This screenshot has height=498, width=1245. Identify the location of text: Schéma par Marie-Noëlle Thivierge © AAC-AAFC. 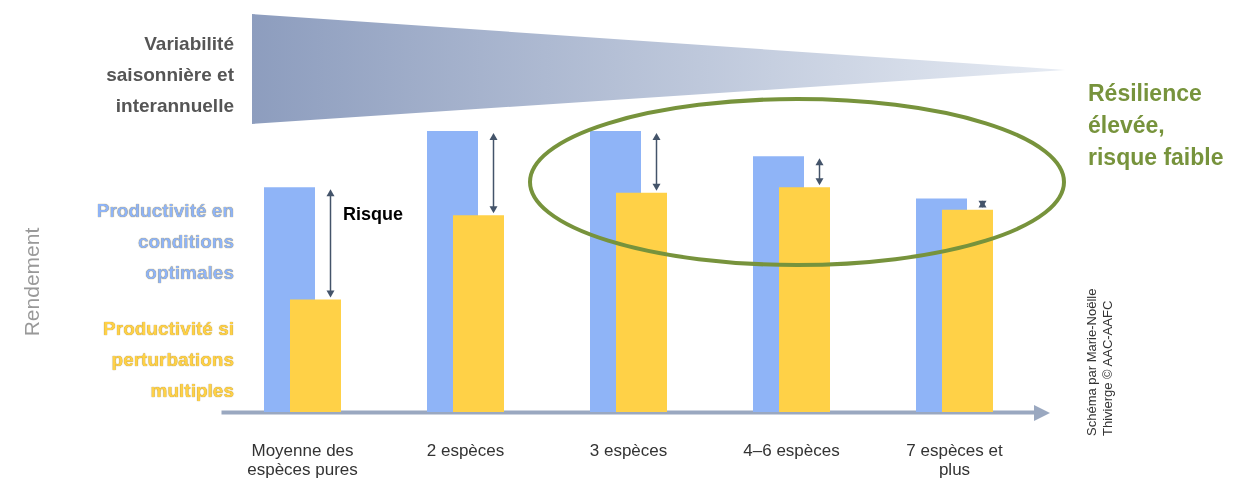
(1100, 361).